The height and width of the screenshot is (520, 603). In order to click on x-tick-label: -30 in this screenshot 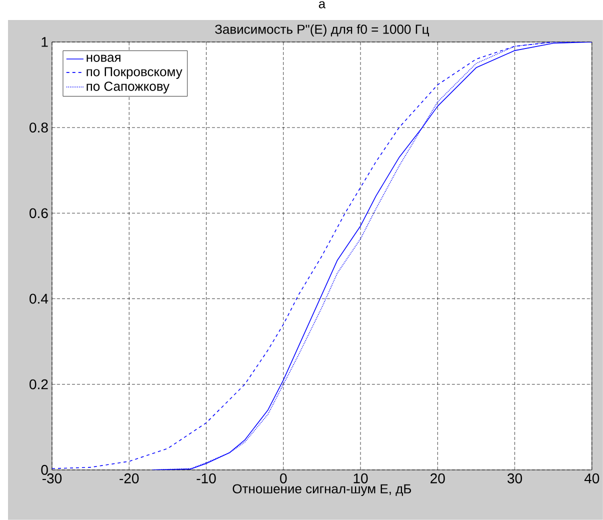, I will do `click(52, 478)`.